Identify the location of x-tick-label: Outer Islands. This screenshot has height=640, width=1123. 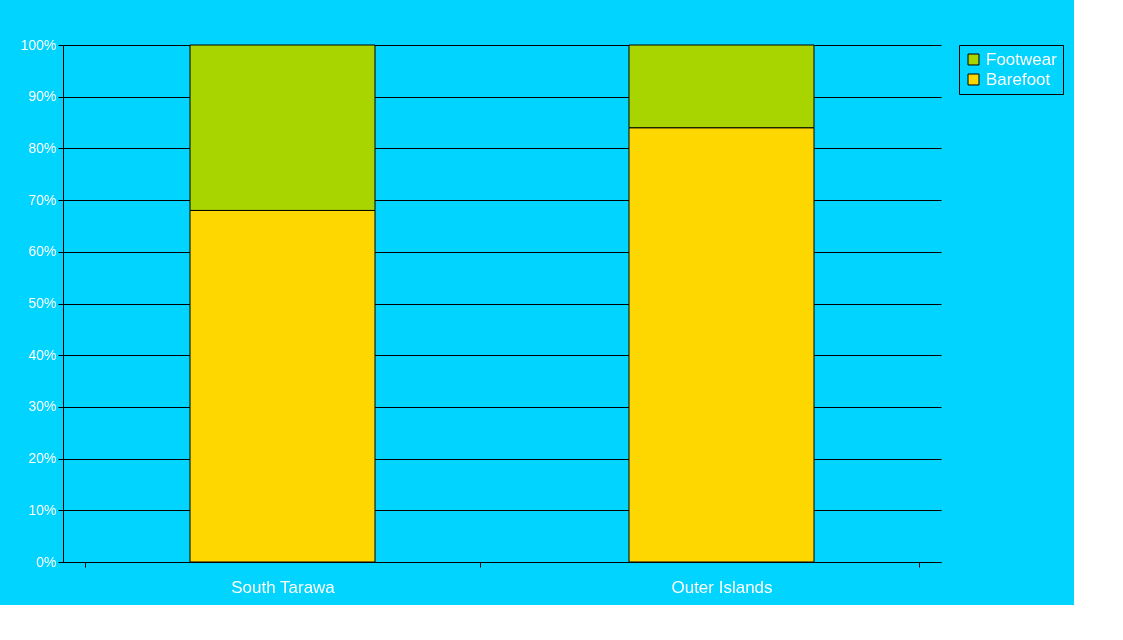
(722, 587).